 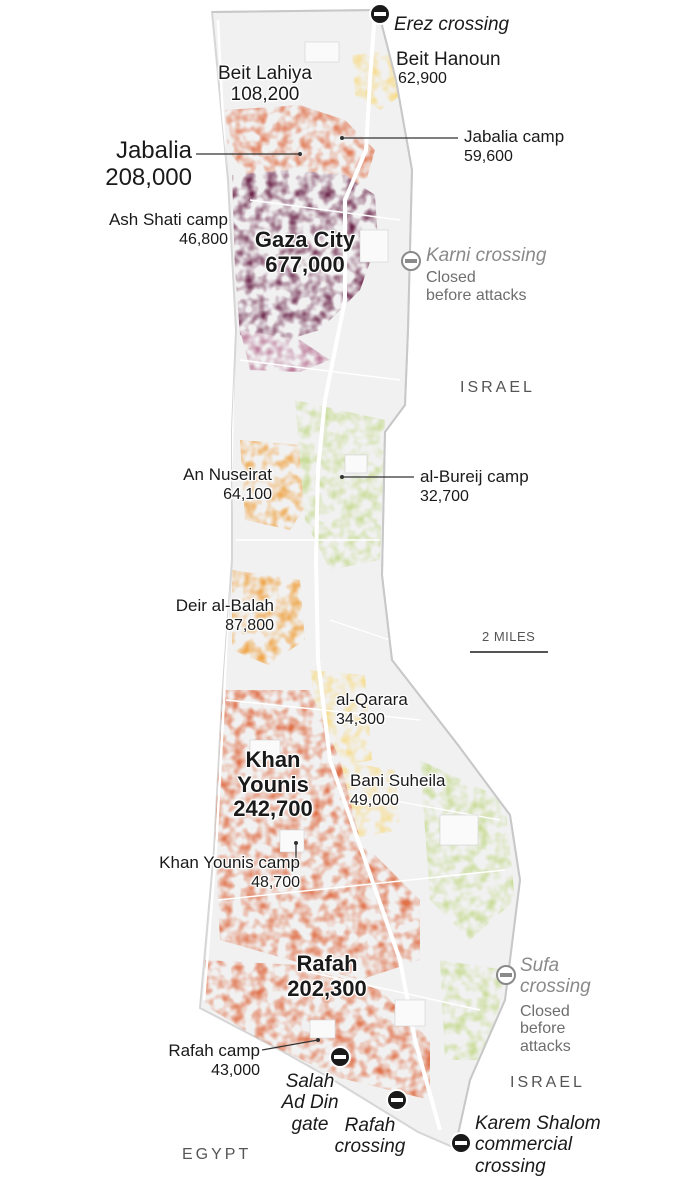 I want to click on nuseirat-area, so click(x=275, y=485).